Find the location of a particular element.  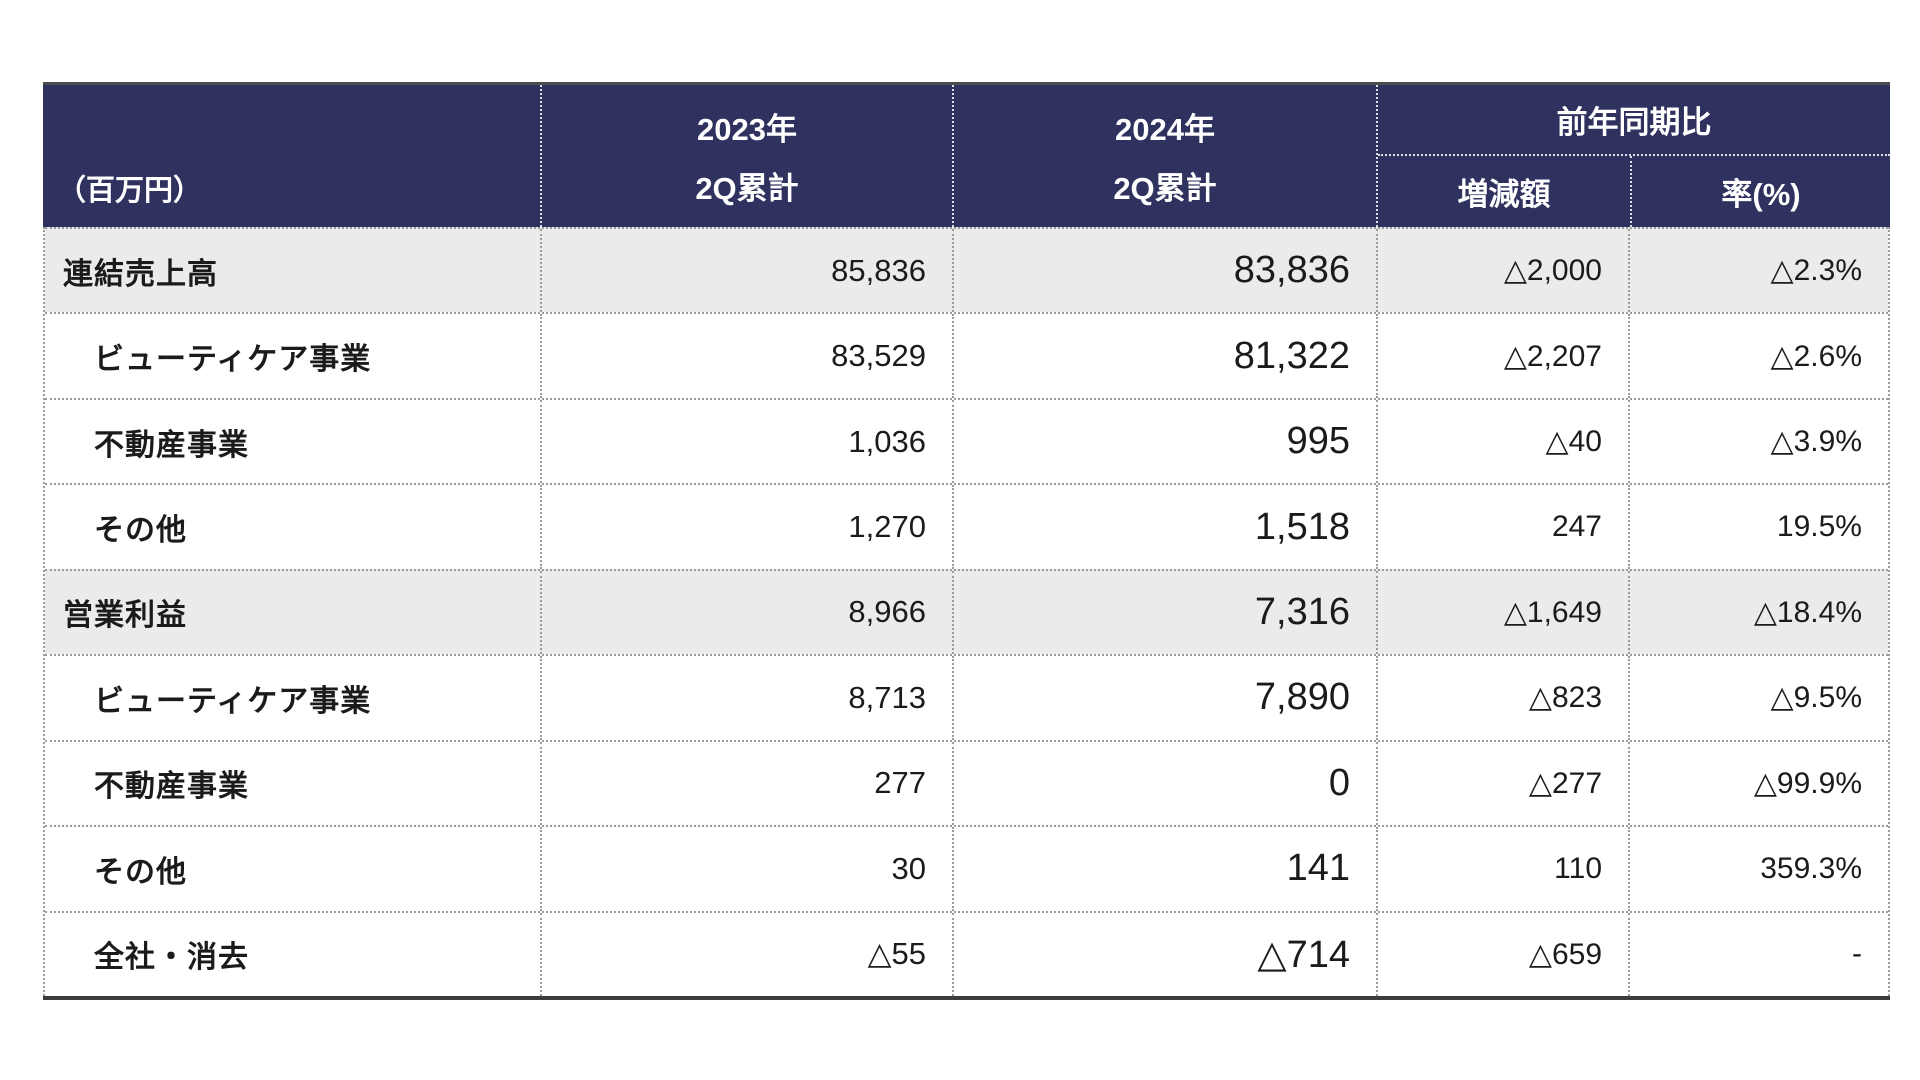

unit-label: （百万円） is located at coordinates (130, 191).